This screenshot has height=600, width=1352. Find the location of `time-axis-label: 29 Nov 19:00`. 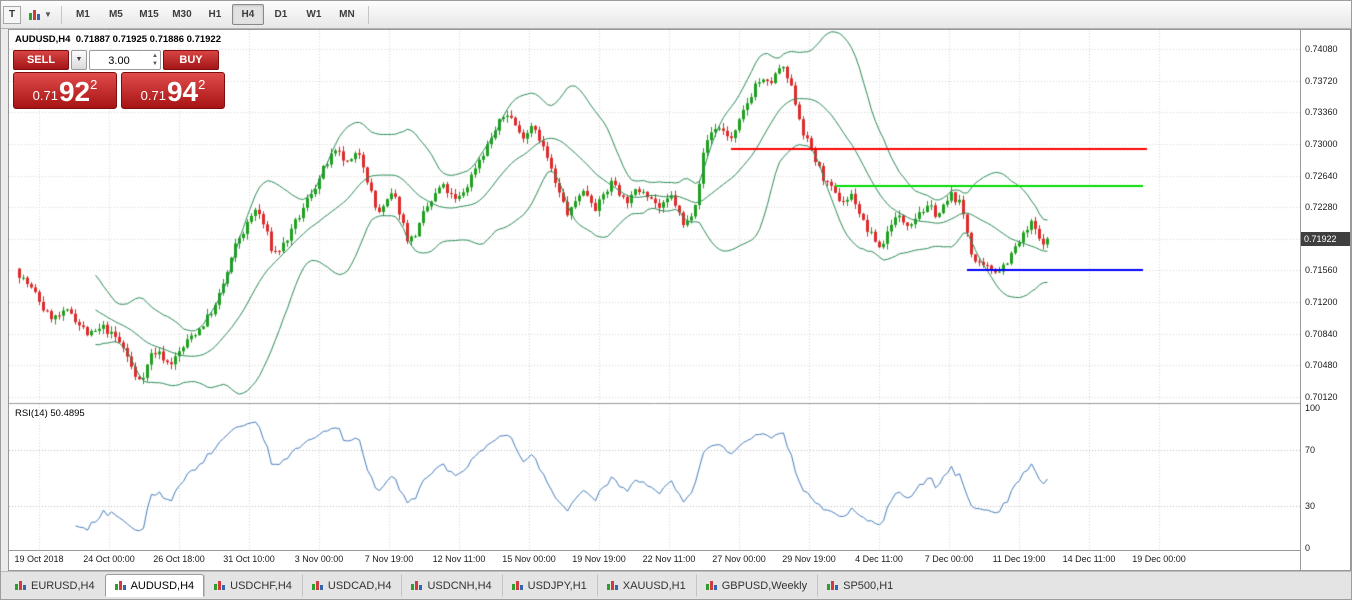

time-axis-label: 29 Nov 19:00 is located at coordinates (809, 559).